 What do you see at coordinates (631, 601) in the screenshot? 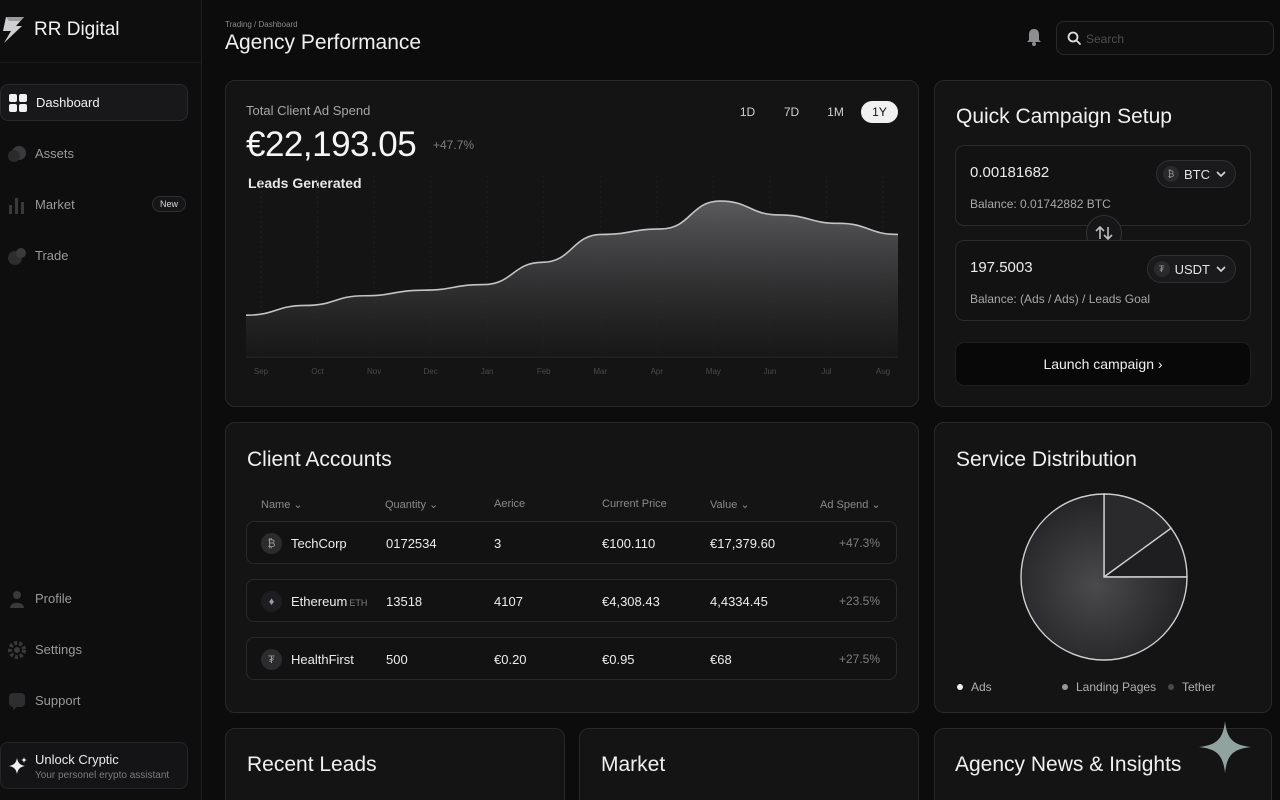
I see `row-current: €4,308.43` at bounding box center [631, 601].